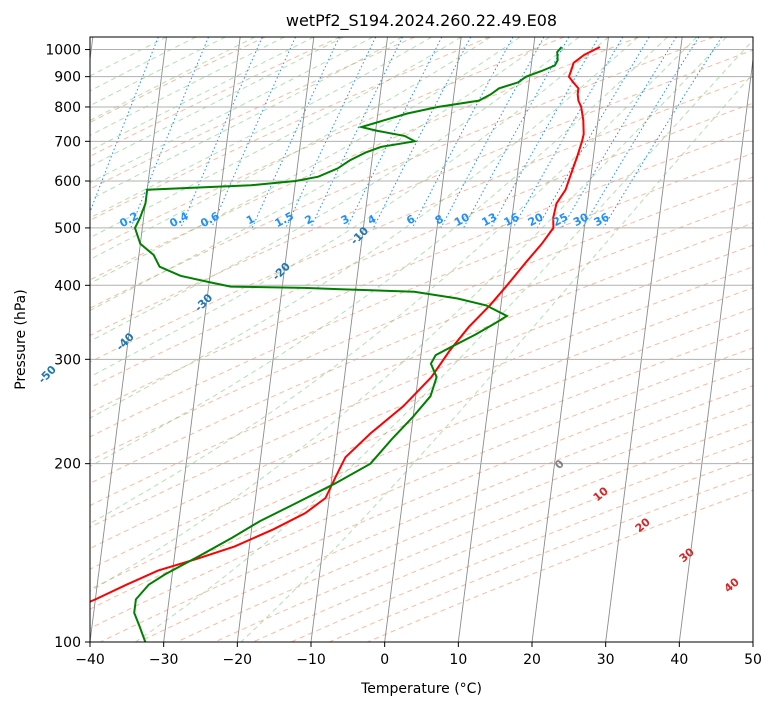 The image size is (775, 708). What do you see at coordinates (128, 219) in the screenshot?
I see `mixing-ratio-label: 0.2` at bounding box center [128, 219].